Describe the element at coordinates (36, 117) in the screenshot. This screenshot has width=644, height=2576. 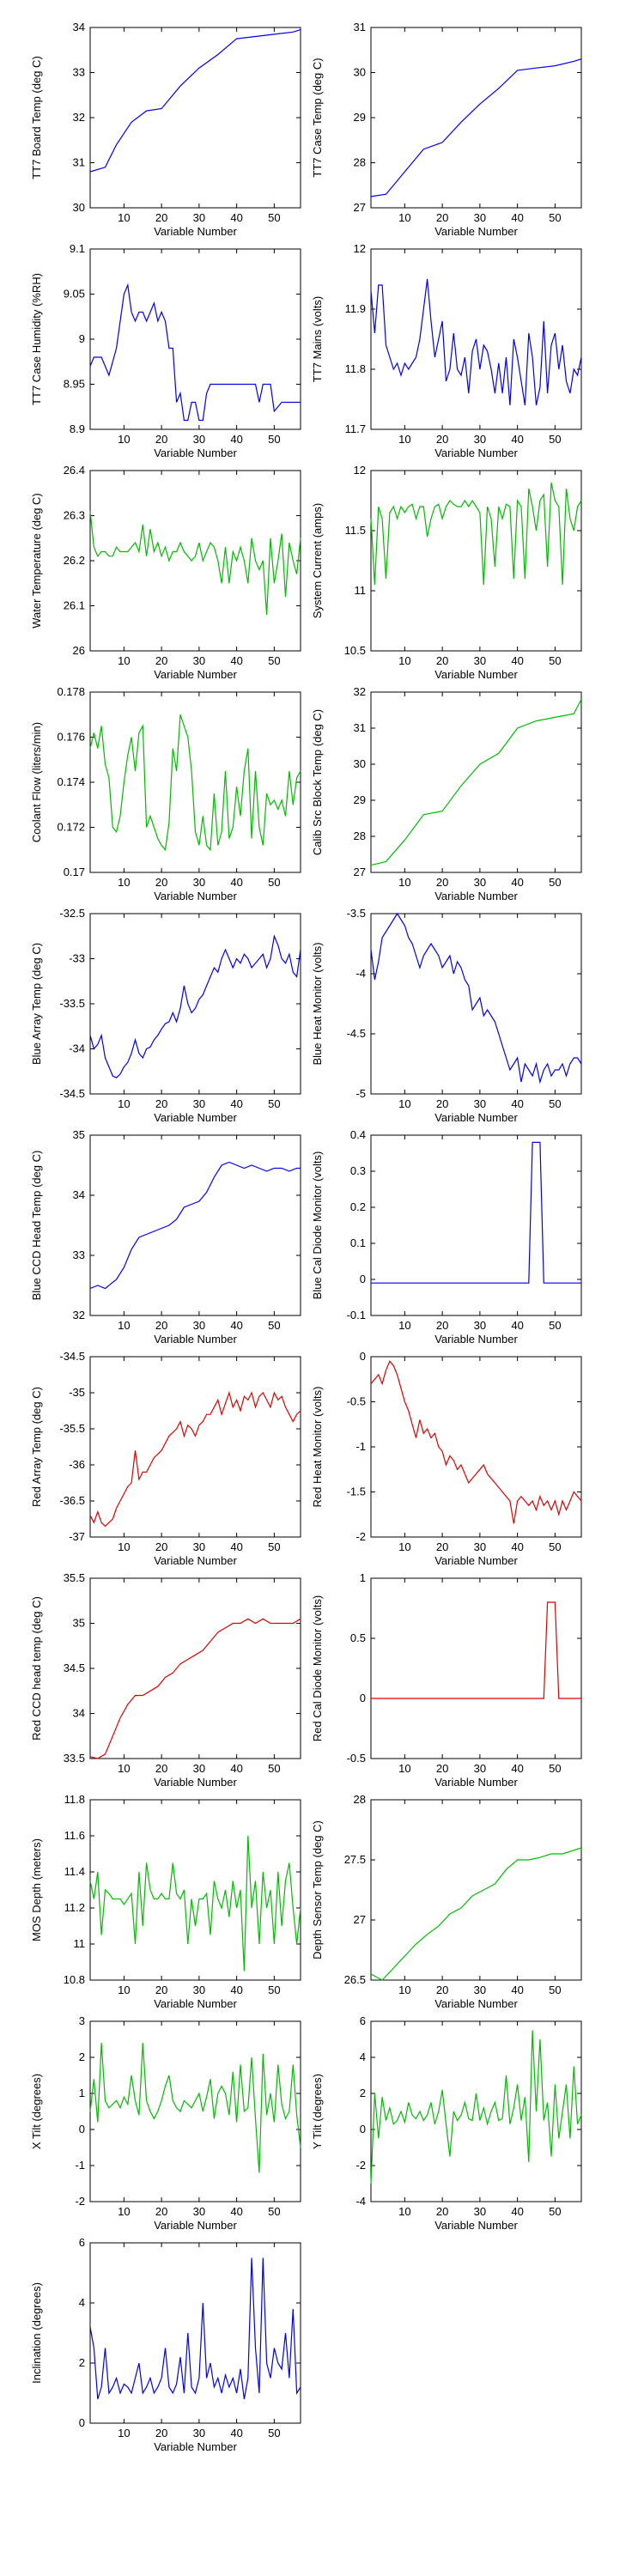
I see `y-axis-label: TT7 Board Temp (deg C)` at that location.